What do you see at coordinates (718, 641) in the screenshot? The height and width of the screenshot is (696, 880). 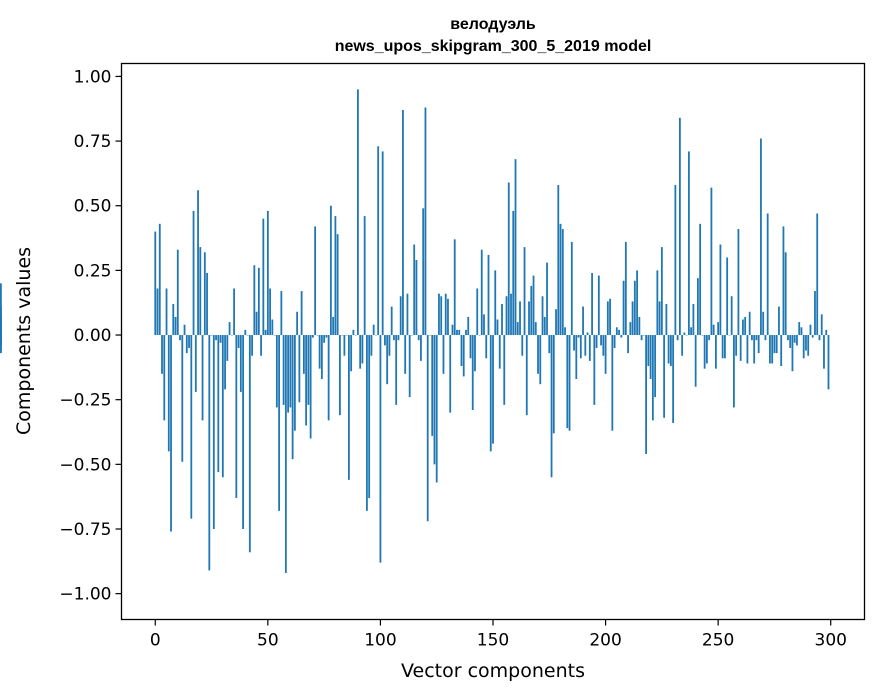 I see `x-tick-label: 250` at bounding box center [718, 641].